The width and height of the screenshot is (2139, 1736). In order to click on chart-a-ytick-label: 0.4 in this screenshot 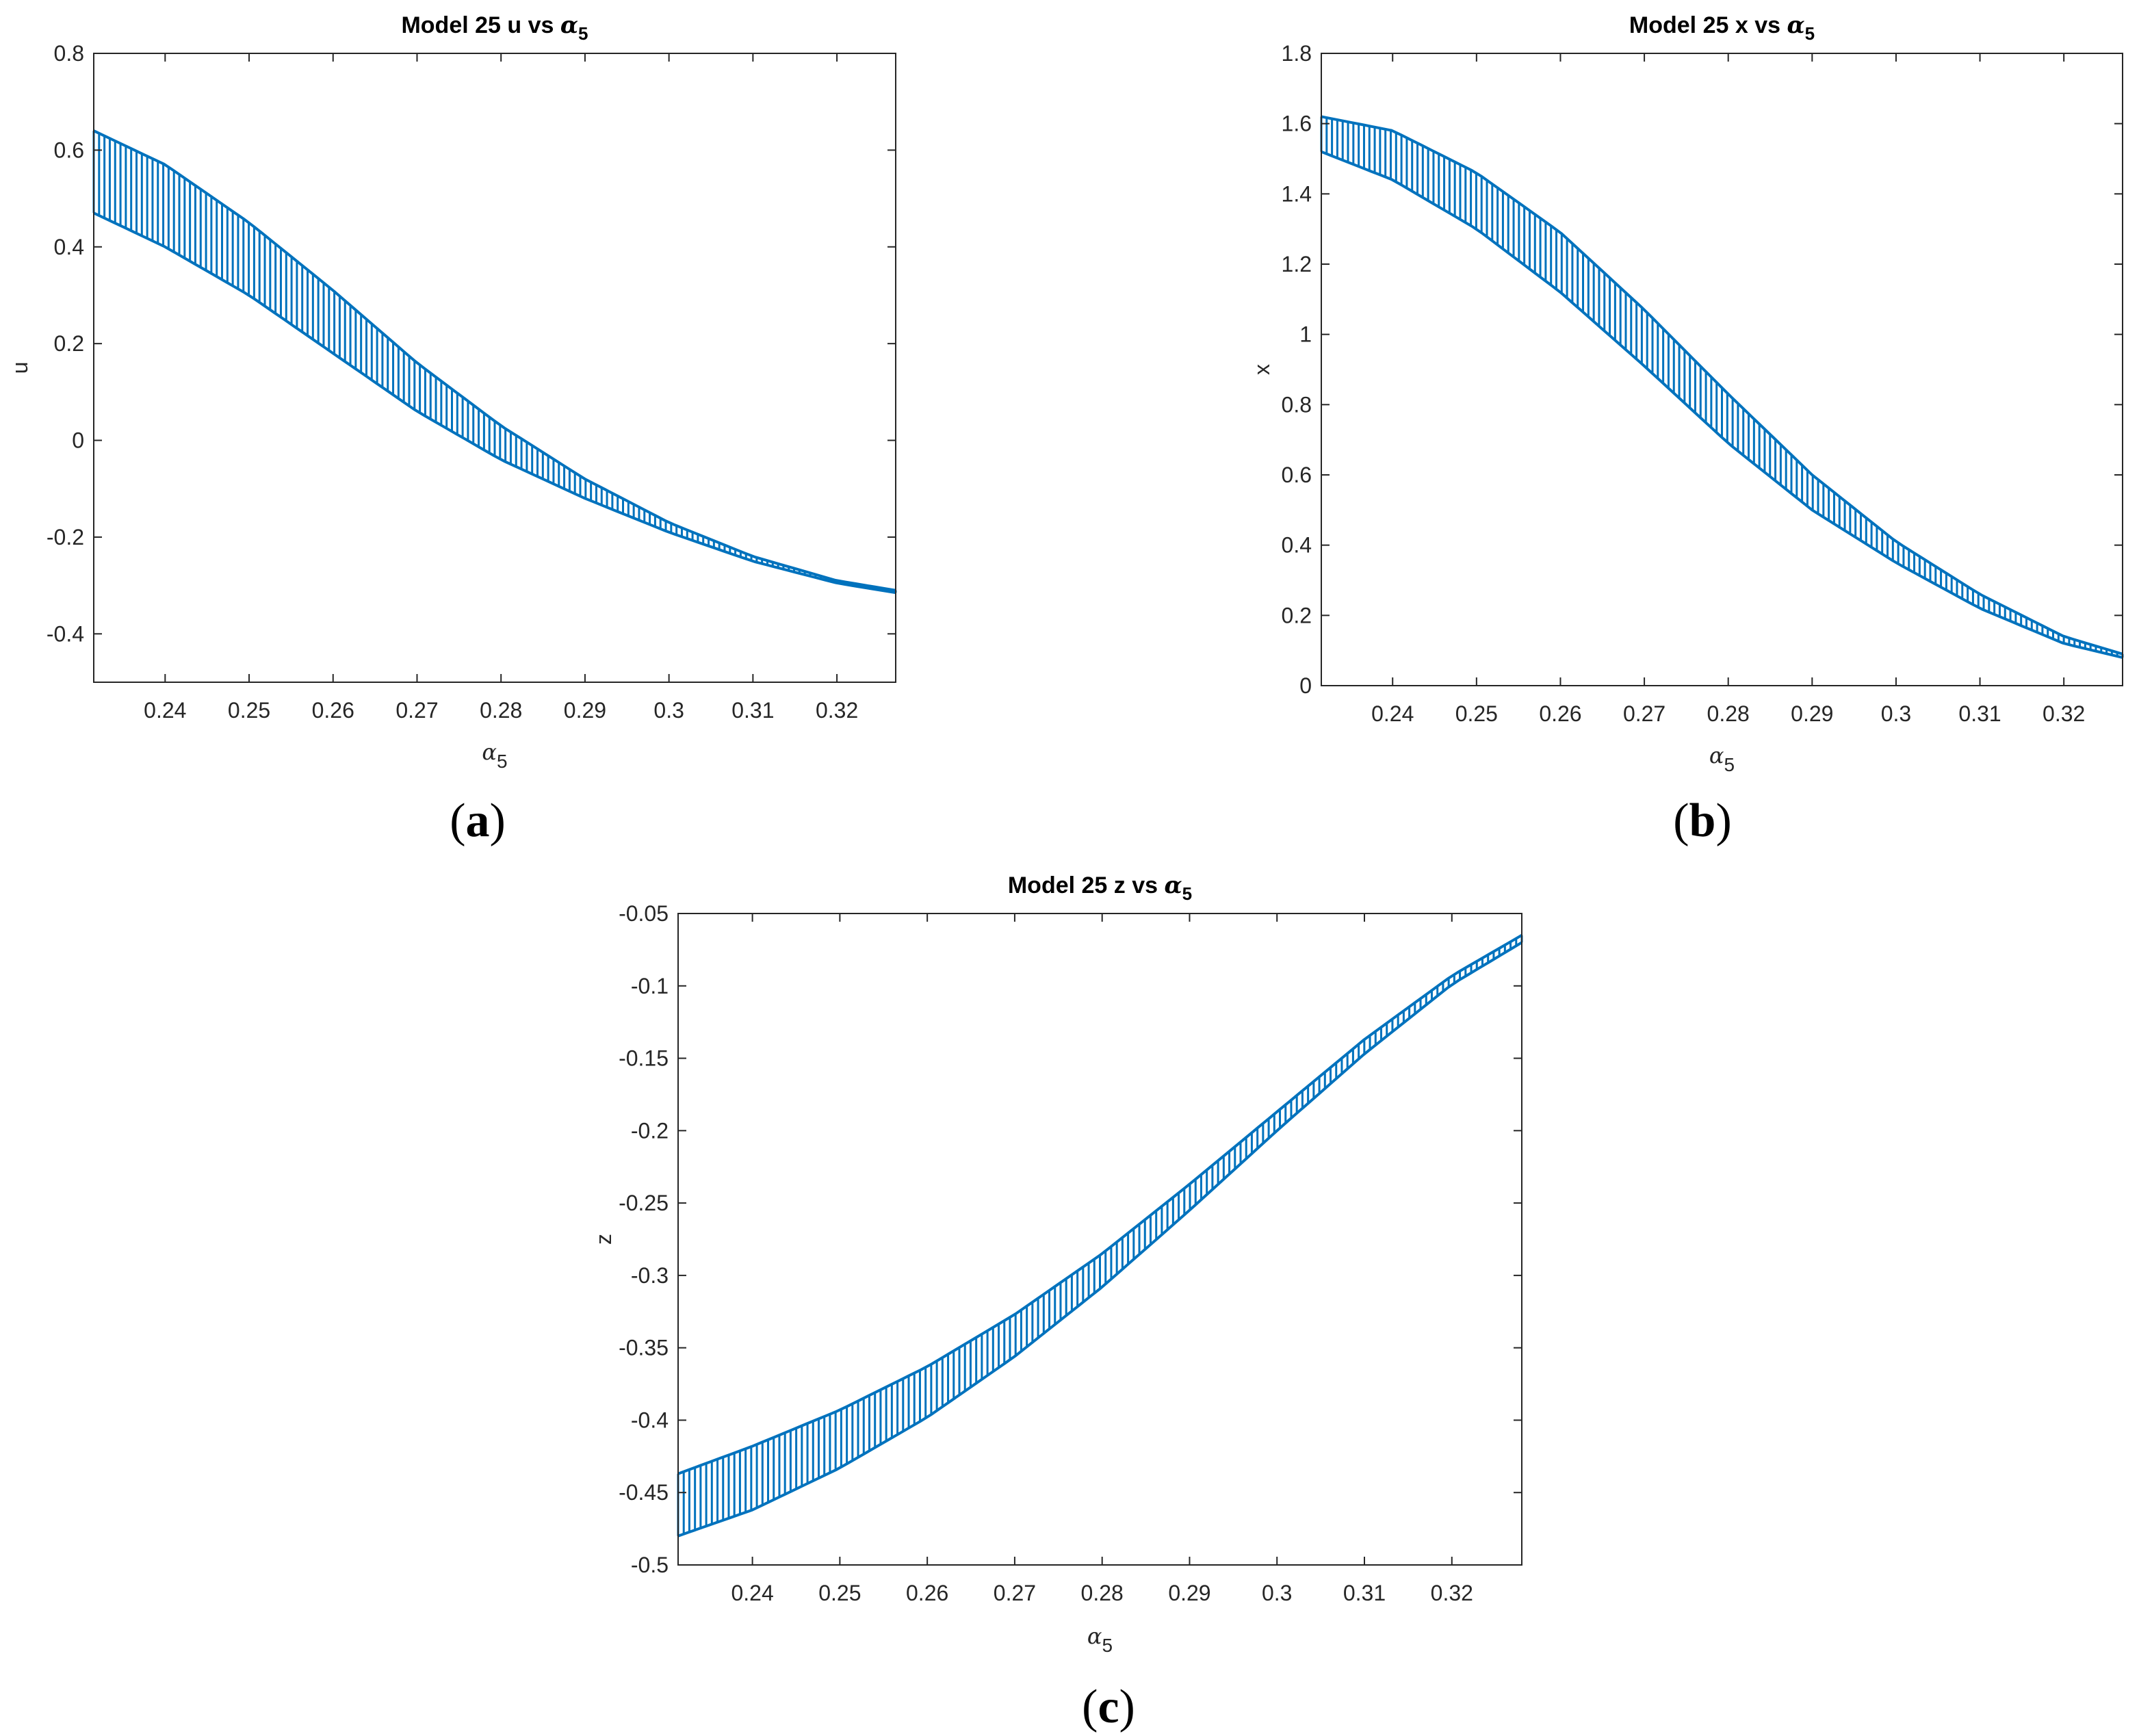, I will do `click(69, 247)`.